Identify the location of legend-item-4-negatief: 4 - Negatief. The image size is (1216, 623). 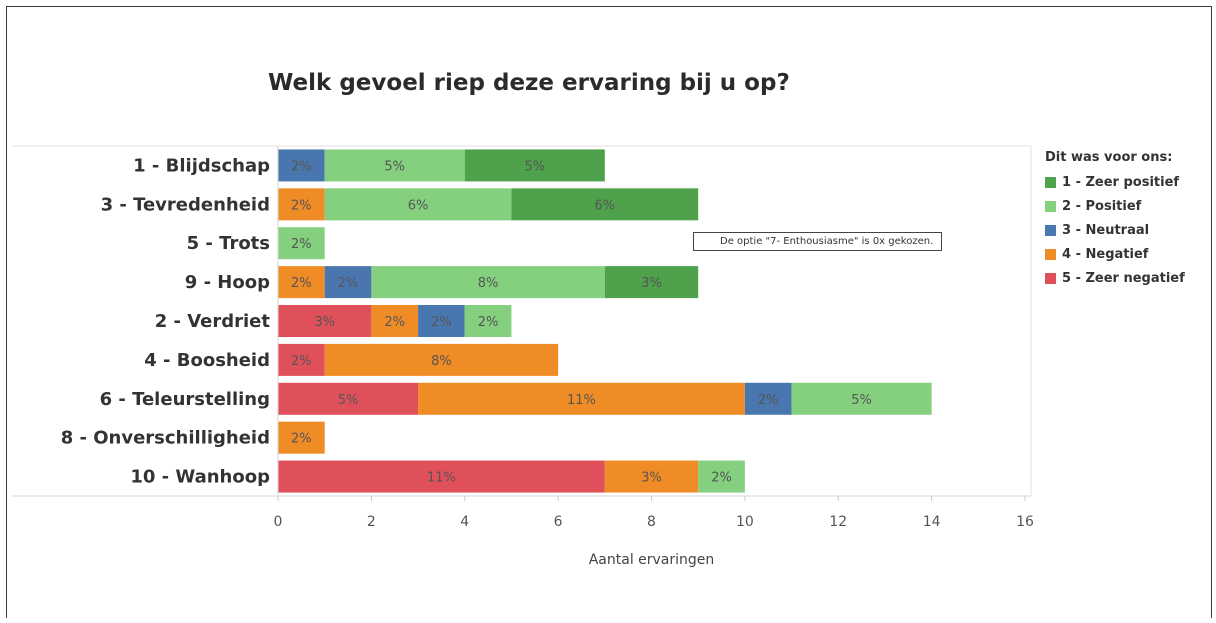
(1115, 254).